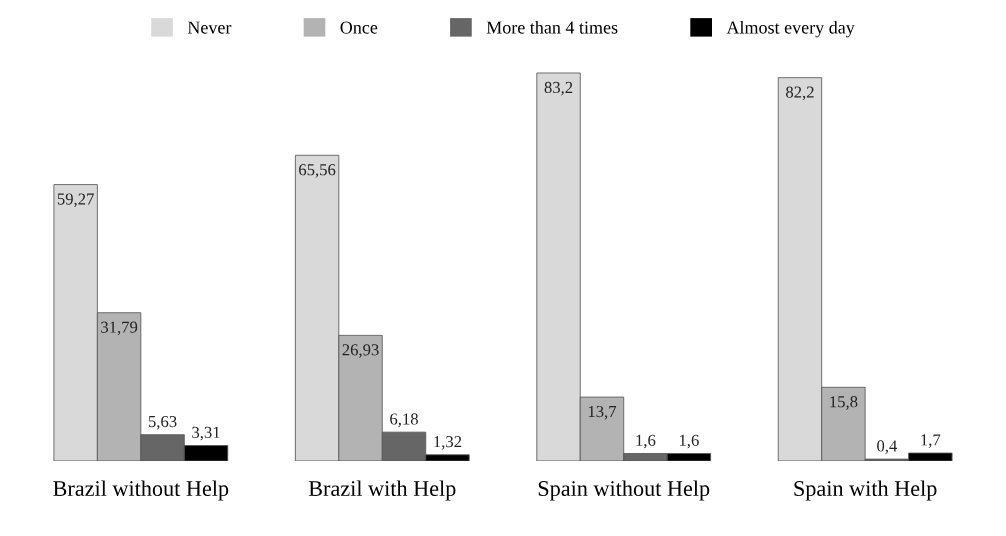 This screenshot has width=1006, height=536. Describe the element at coordinates (317, 171) in the screenshot. I see `data-label: 65,56` at that location.